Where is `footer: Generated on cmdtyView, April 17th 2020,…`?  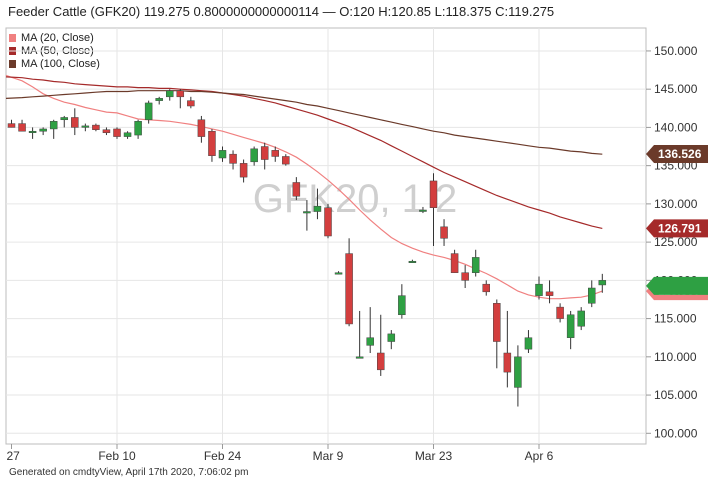
footer: Generated on cmdtyView, April 17th 2020,… is located at coordinates (129, 472).